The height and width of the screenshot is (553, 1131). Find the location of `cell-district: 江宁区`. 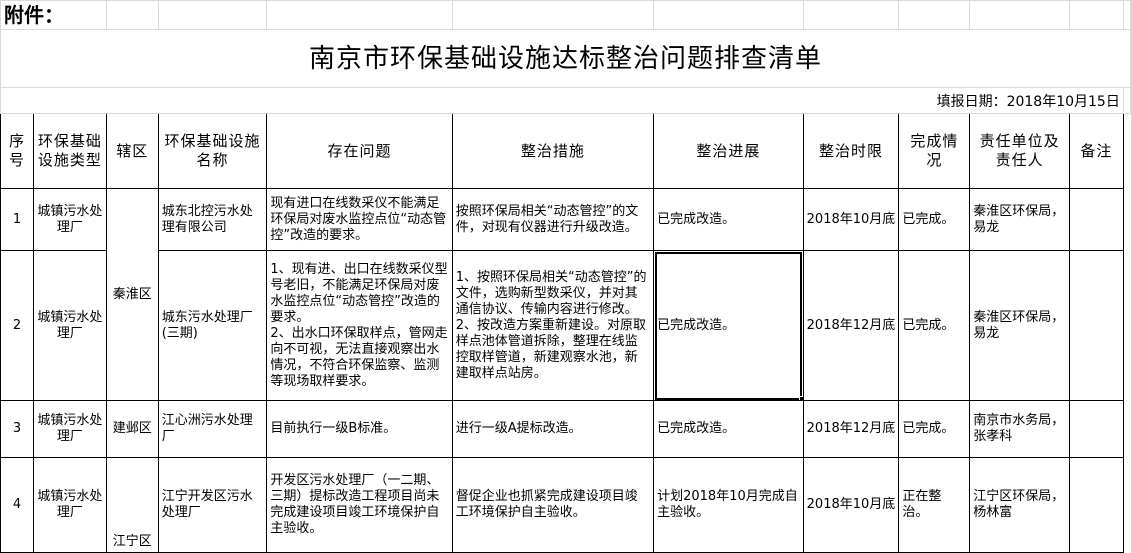

cell-district: 江宁区 is located at coordinates (132, 505).